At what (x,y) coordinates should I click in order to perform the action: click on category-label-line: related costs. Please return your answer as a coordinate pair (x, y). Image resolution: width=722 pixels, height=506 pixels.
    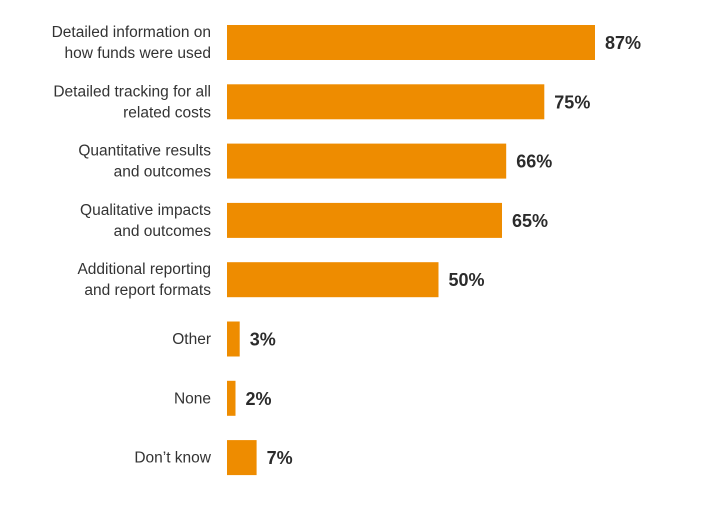
    Looking at the image, I should click on (167, 112).